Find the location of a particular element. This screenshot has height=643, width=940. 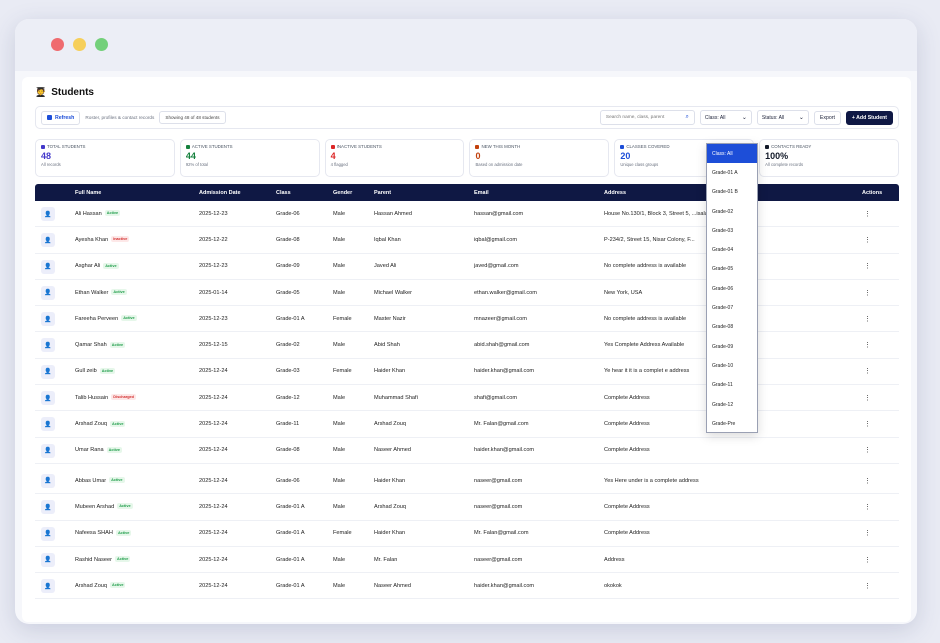

column-header: Full Name is located at coordinates (88, 192).